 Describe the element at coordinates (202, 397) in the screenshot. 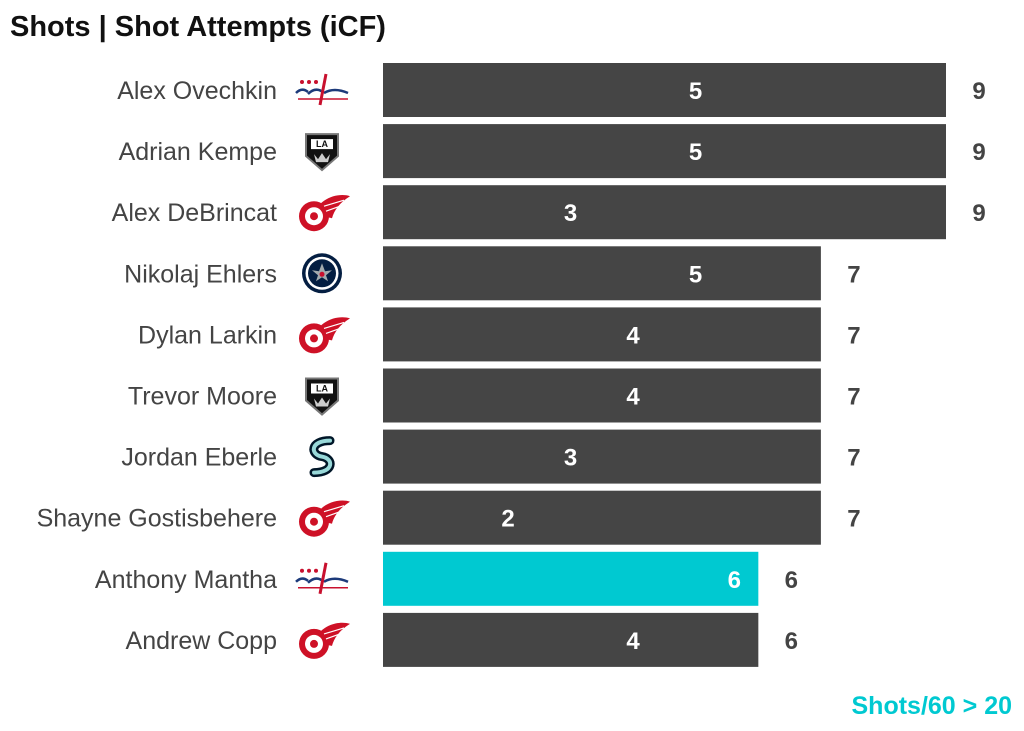

I see `player-name-label: Trevor Moore` at that location.